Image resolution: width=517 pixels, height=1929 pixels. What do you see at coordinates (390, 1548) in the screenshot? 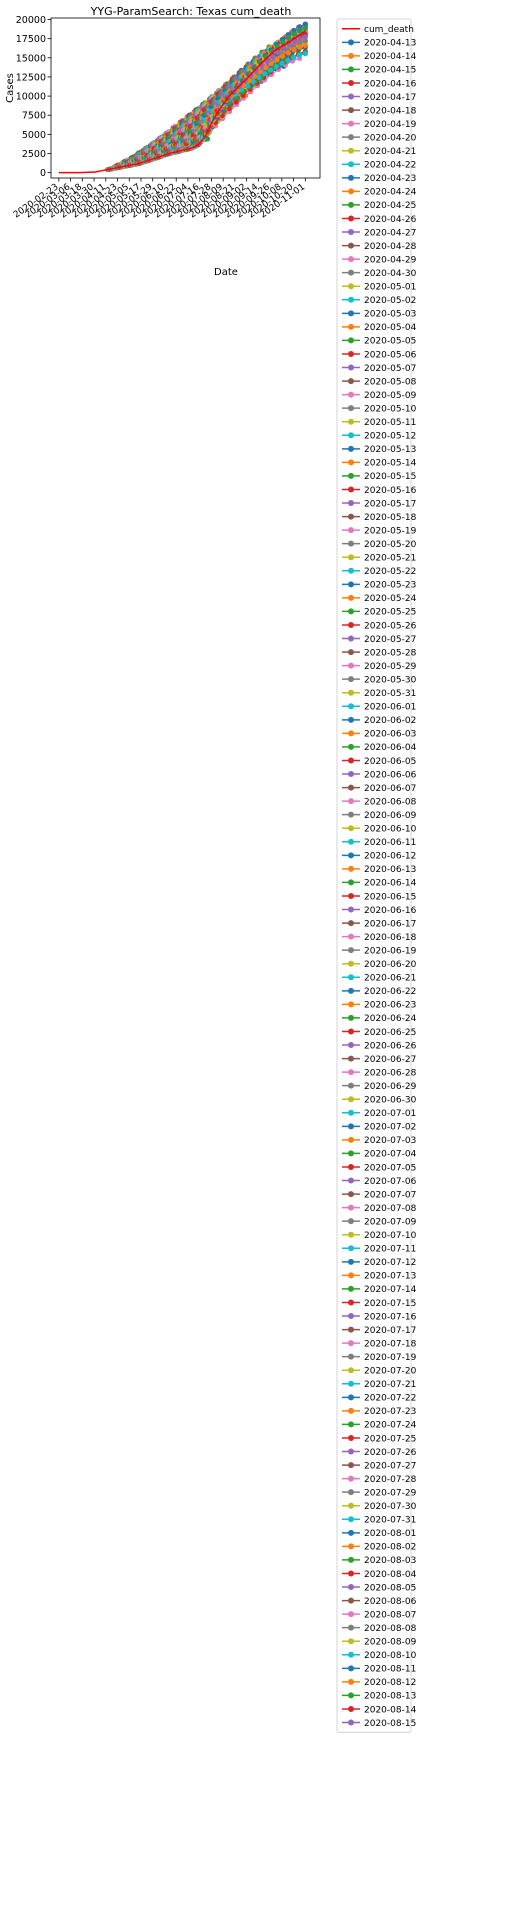
I see `legend-label: 2020-08-02` at bounding box center [390, 1548].